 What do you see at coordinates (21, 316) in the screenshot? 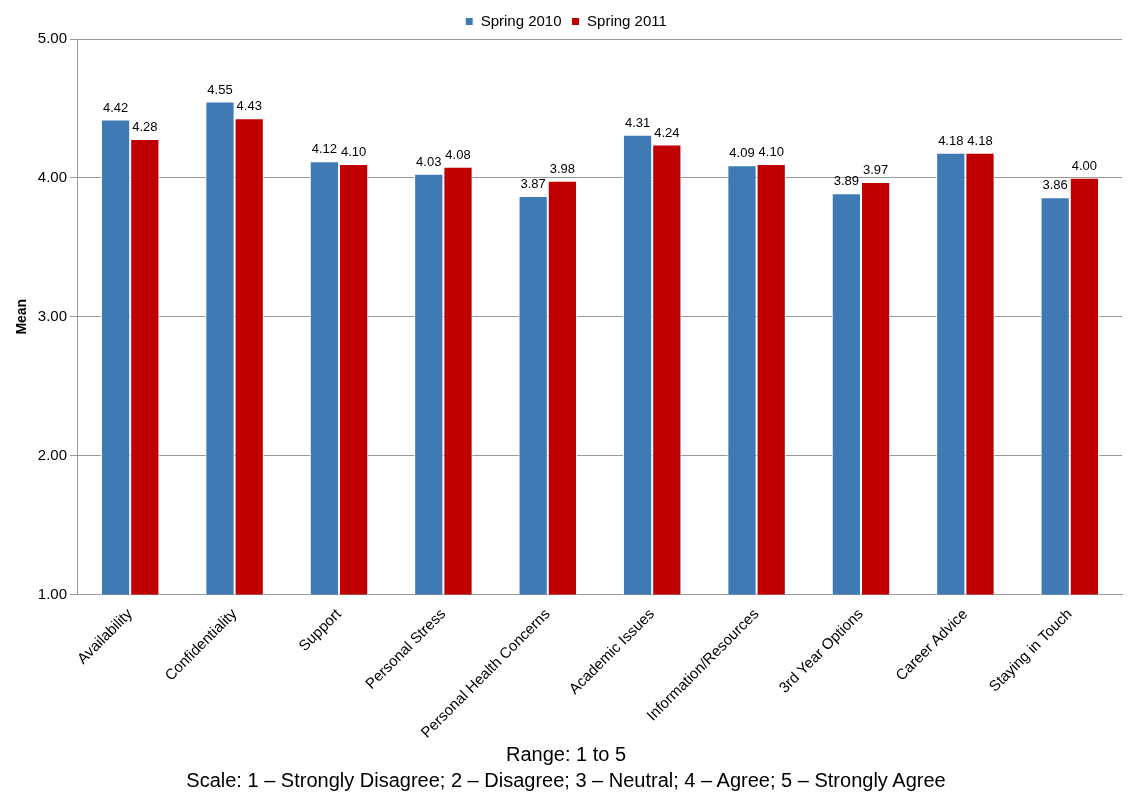
I see `y-axis-title: Mean` at bounding box center [21, 316].